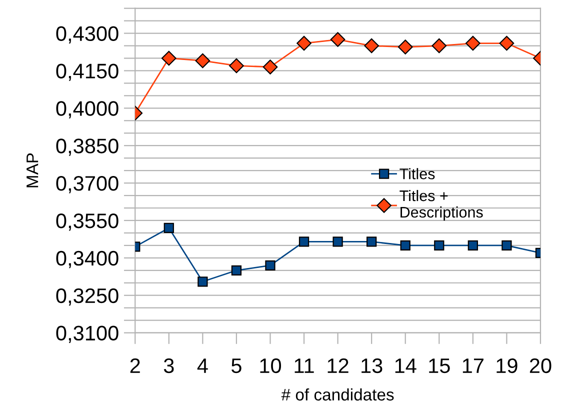 This screenshot has width=563, height=416. Describe the element at coordinates (541, 366) in the screenshot. I see `x-tick-label: 20` at that location.